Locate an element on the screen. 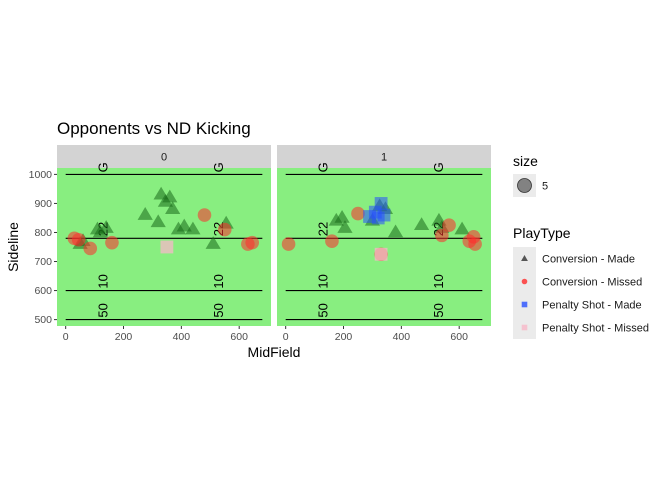  x-axis-panel-0: 0 200 400 600 is located at coordinates (155, 334).